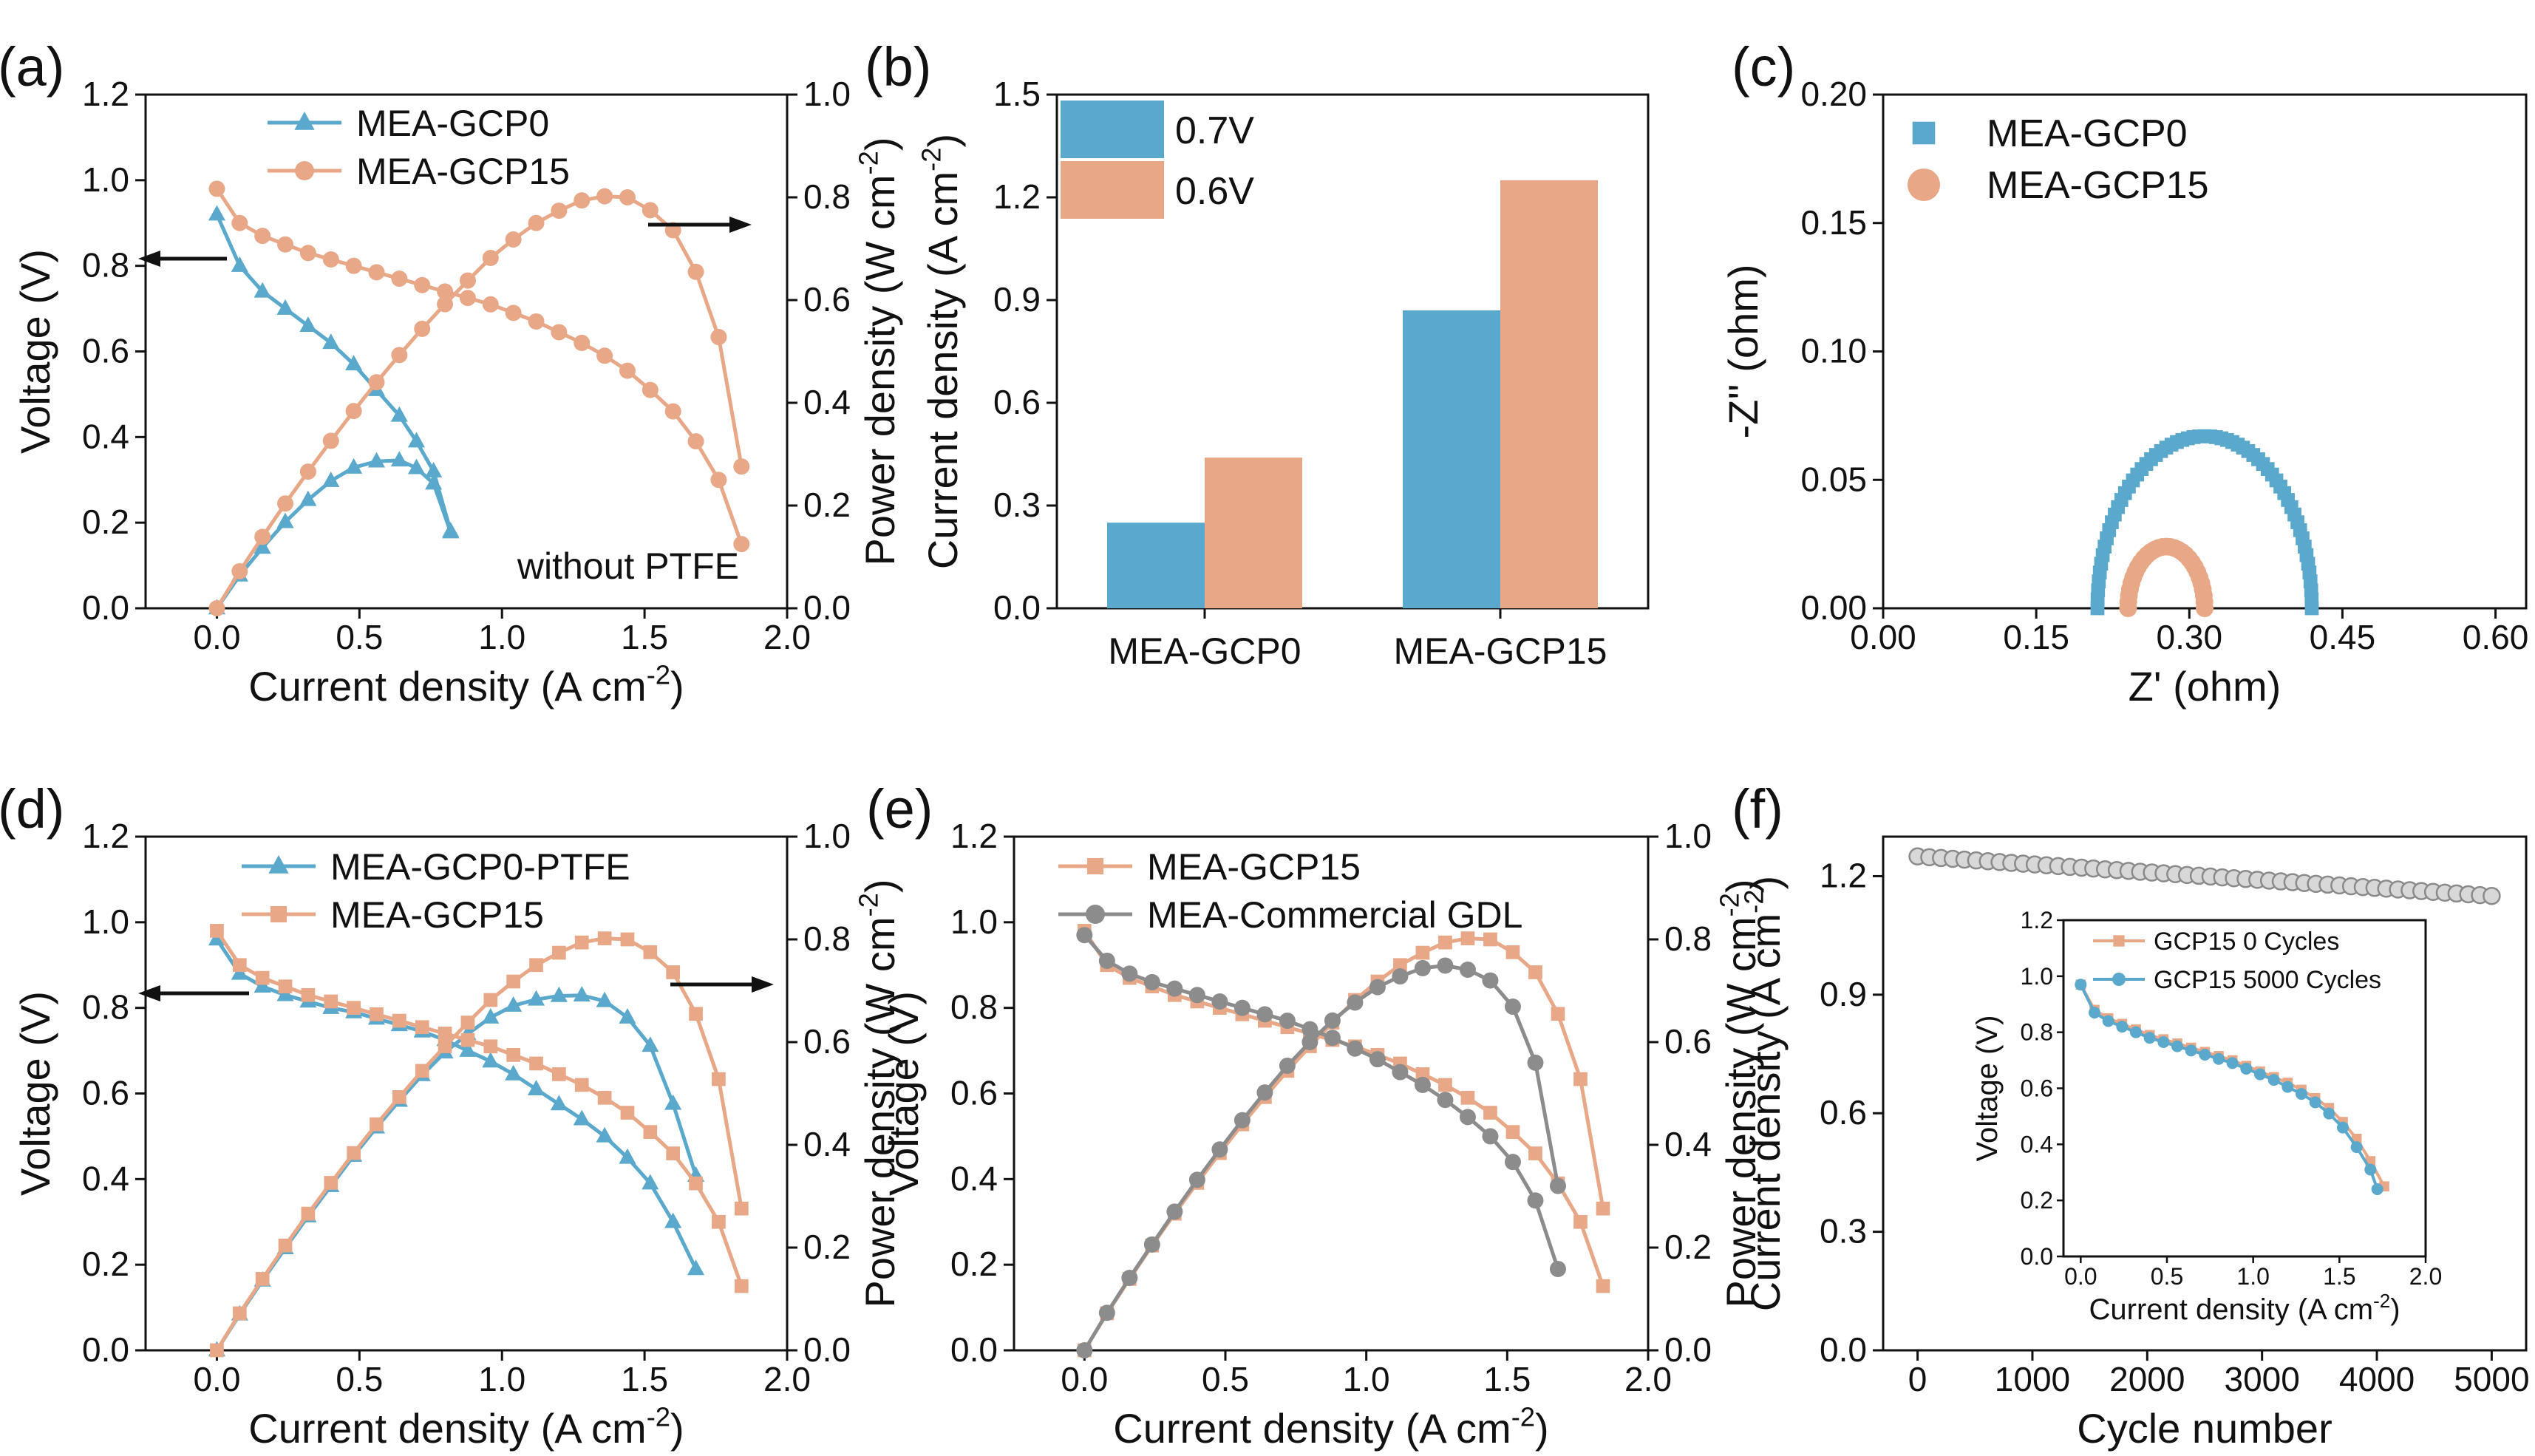 Image resolution: width=2535 pixels, height=1456 pixels. I want to click on y-axis-title-superscript: -2, so click(931, 159).